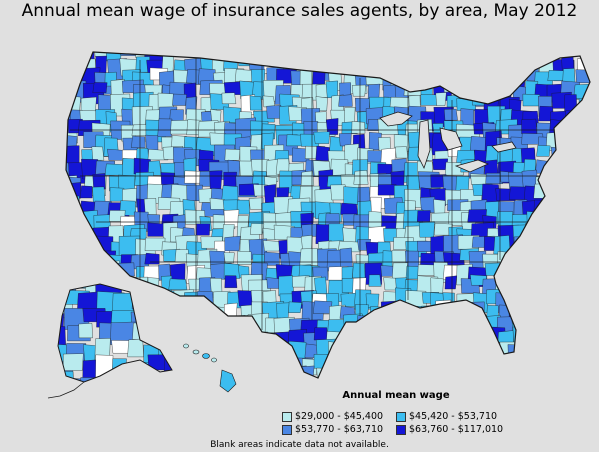 This screenshot has height=452, width=599. What do you see at coordinates (332, 429) in the screenshot?
I see `legend-item-3: $53,770 - $63,710` at bounding box center [332, 429].